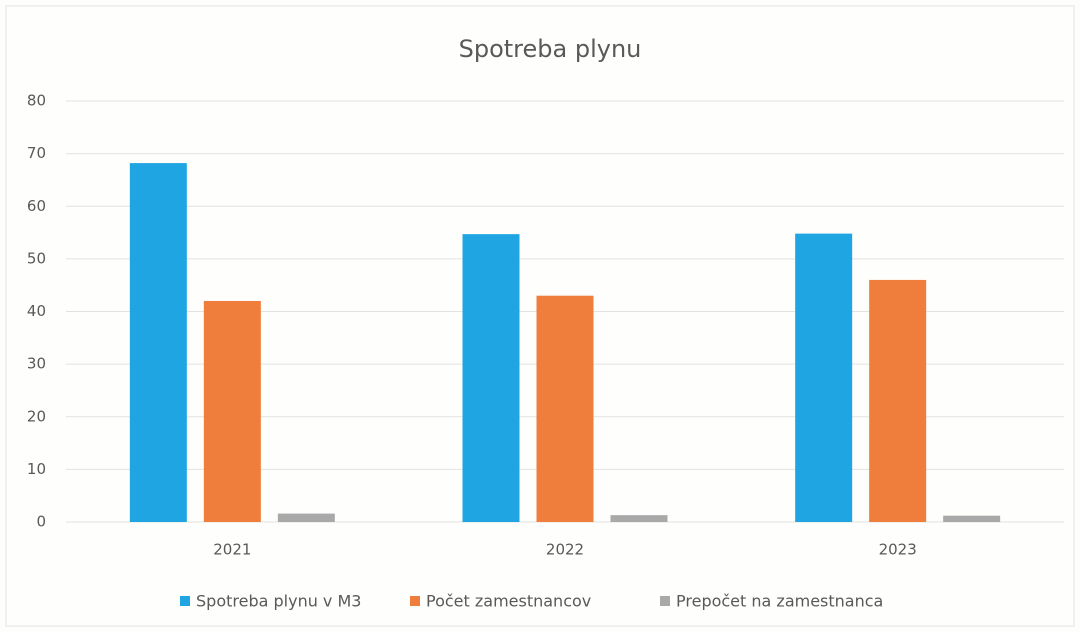  Describe the element at coordinates (36, 364) in the screenshot. I see `y-tick-label: 30` at that location.